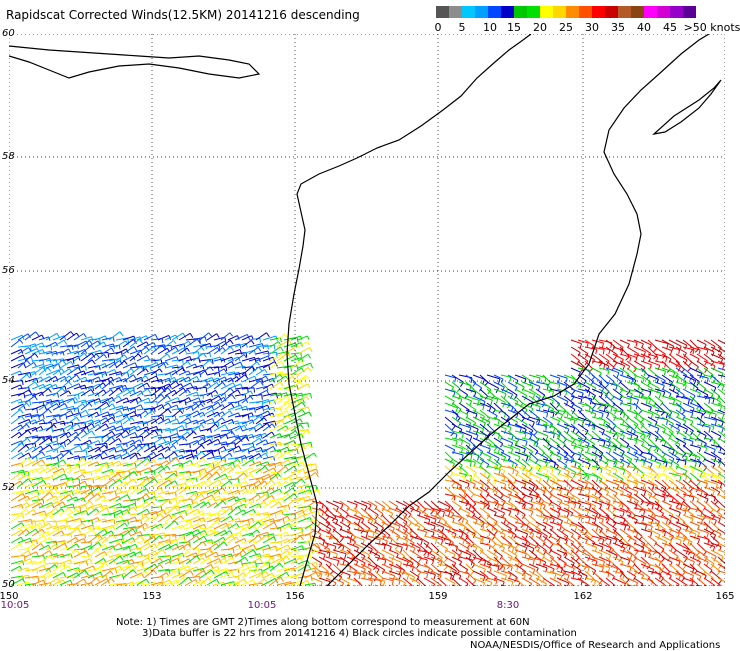 The height and width of the screenshot is (651, 740). Describe the element at coordinates (462, 27) in the screenshot. I see `scale-label: 5` at that location.